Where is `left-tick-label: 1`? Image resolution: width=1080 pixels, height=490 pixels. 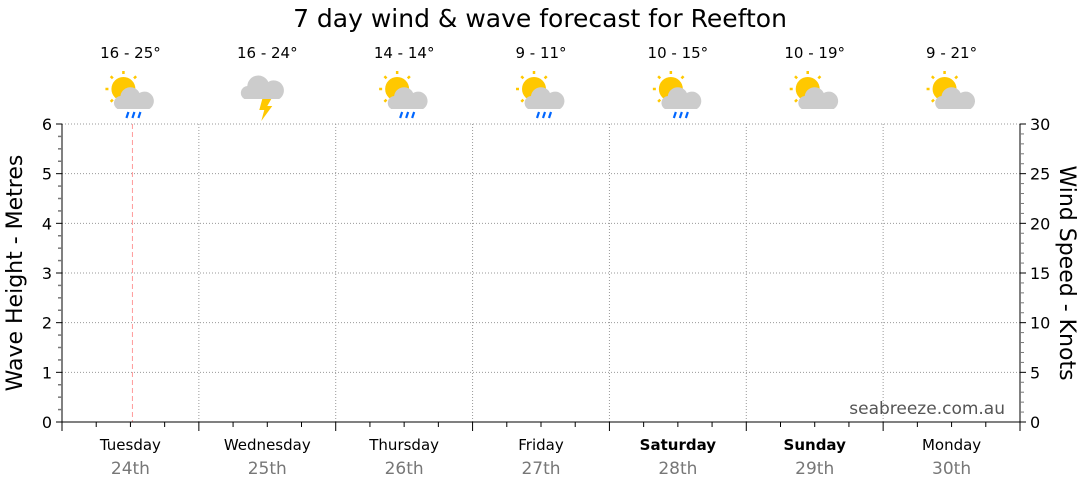
left-tick-label: 1 is located at coordinates (47, 372).